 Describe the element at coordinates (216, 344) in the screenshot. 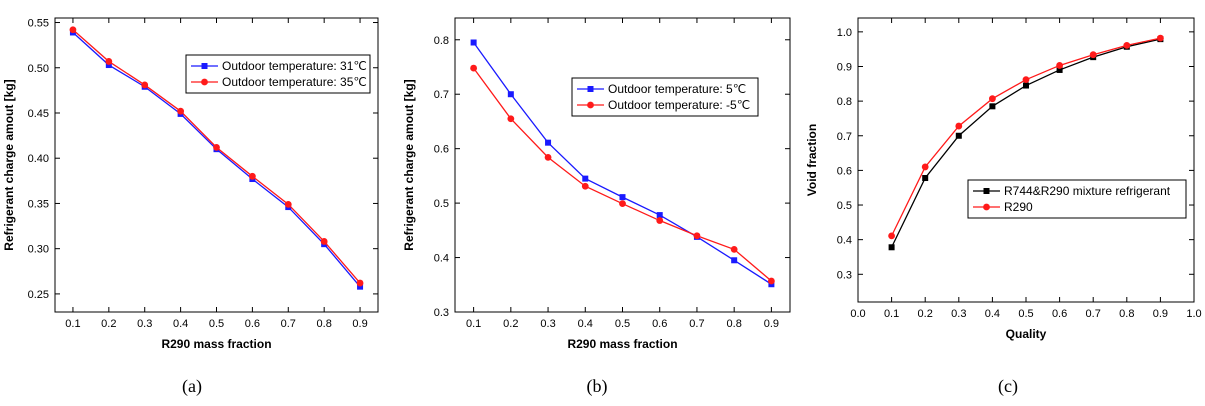

I see `x-axis-title: R290 mass fraction` at that location.